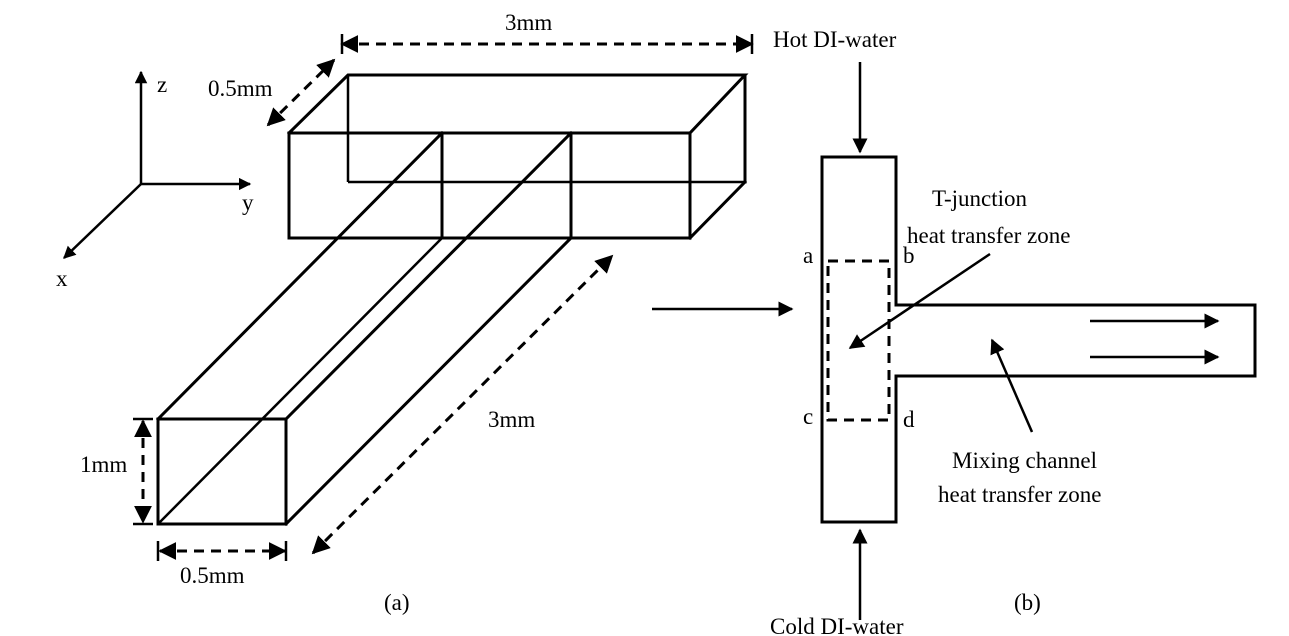 This screenshot has height=636, width=1289. Describe the element at coordinates (1012, 385) in the screenshot. I see `mixing-pointer-arrow` at that location.